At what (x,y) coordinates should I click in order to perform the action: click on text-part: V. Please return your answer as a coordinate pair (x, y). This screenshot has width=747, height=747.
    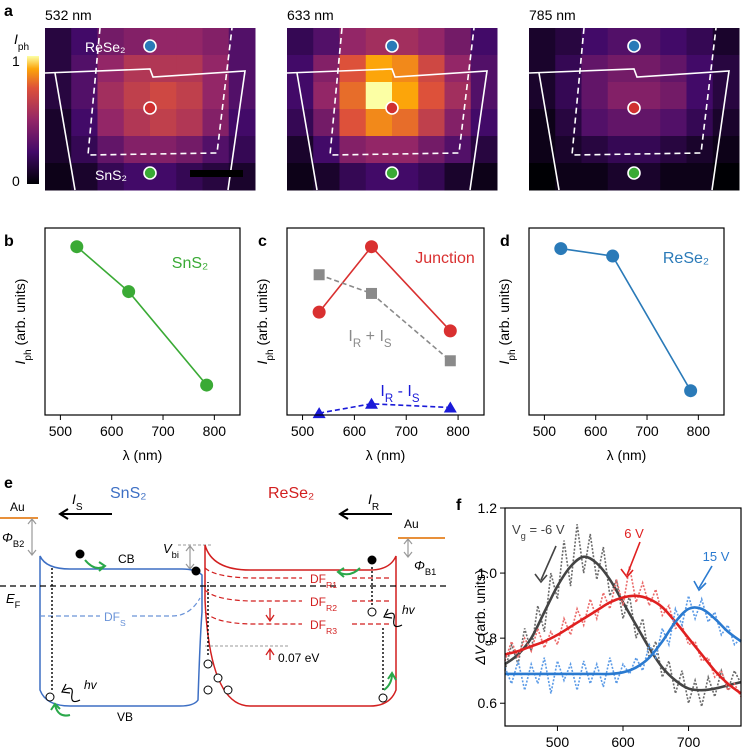
    Looking at the image, I should click on (168, 548).